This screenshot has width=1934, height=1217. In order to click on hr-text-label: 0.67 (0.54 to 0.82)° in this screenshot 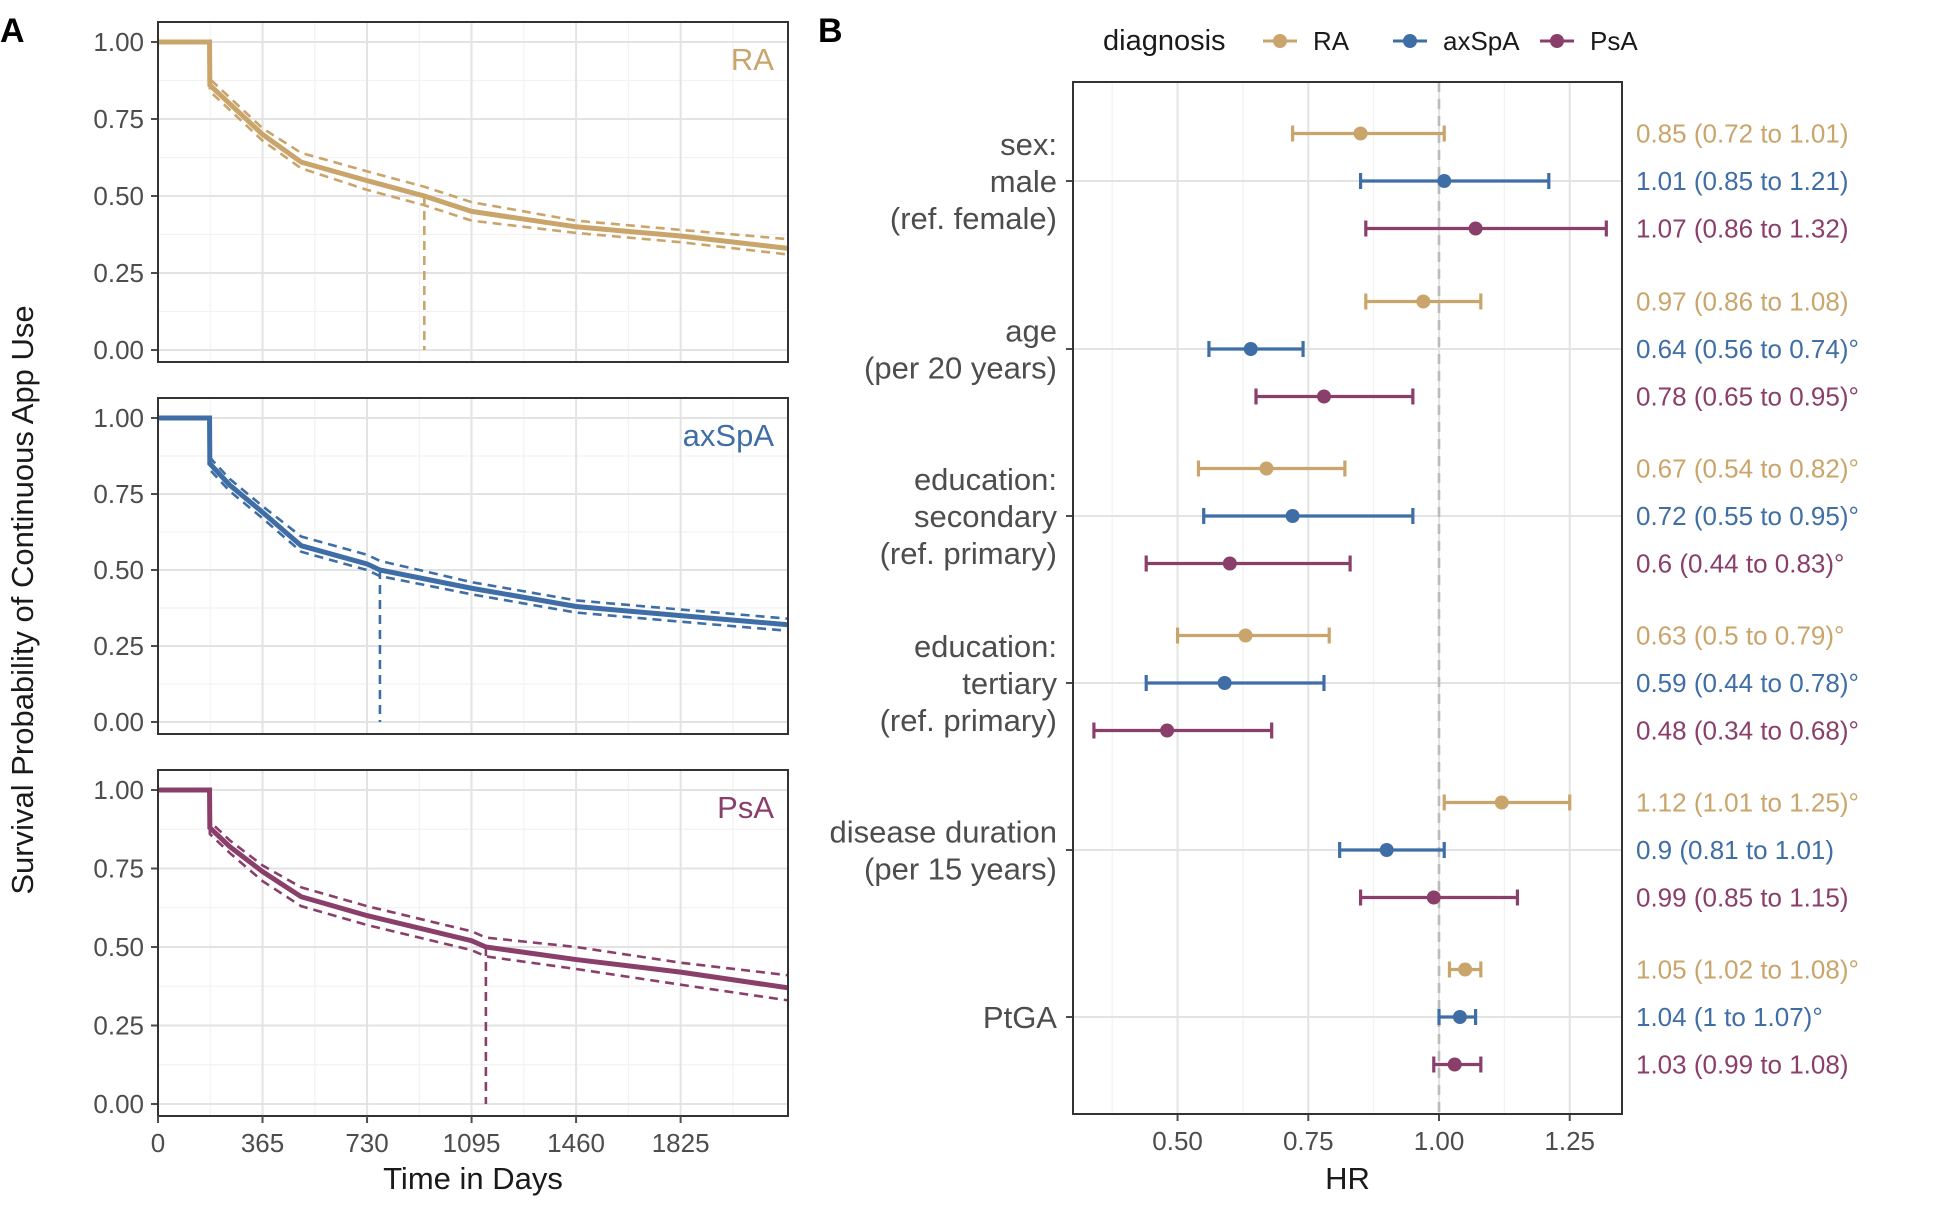, I will do `click(1747, 469)`.